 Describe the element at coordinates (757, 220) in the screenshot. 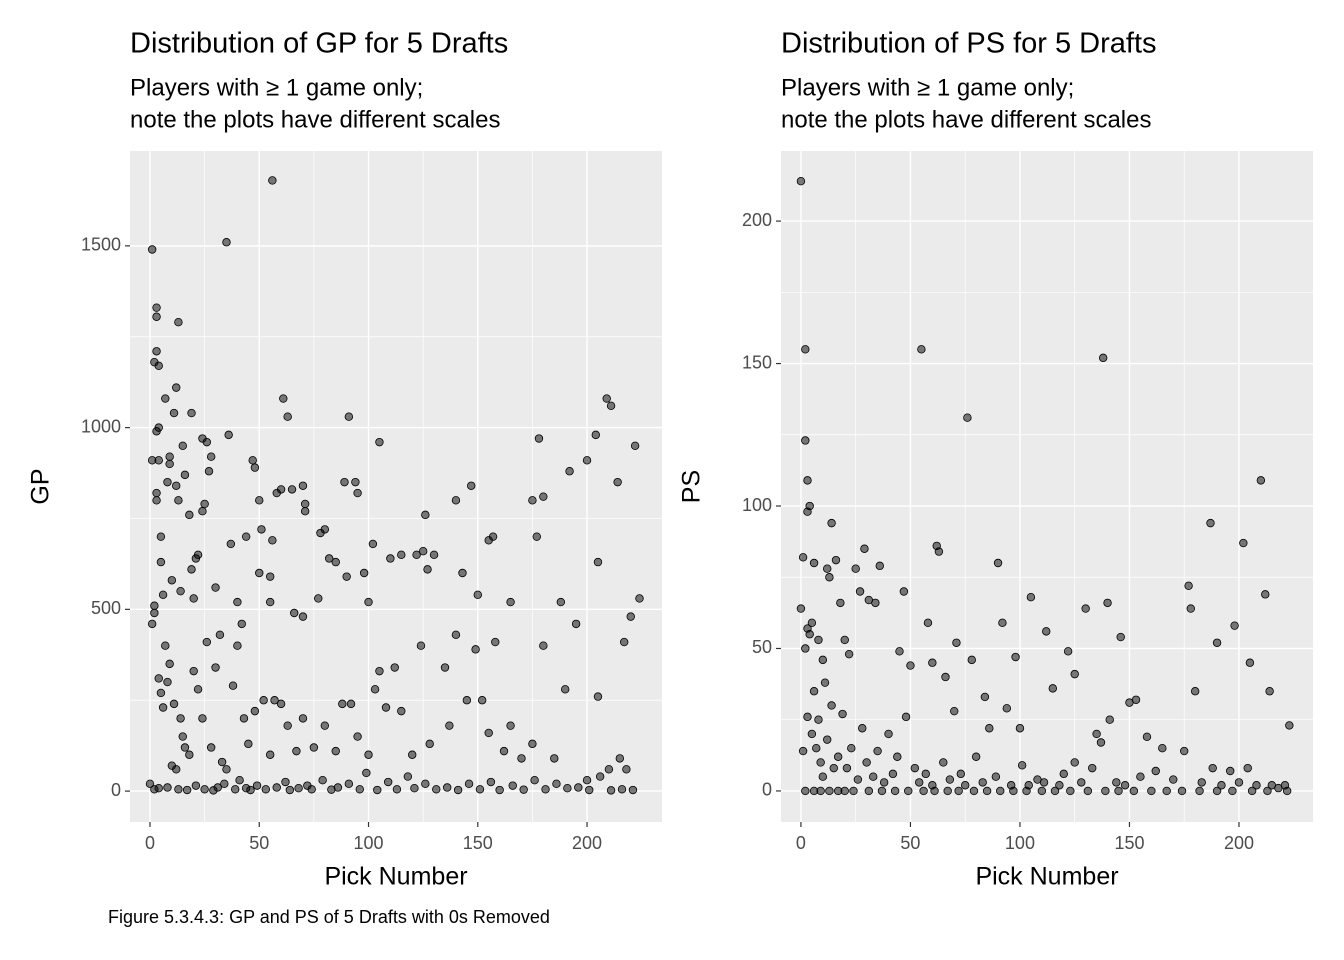

I see `y-tick-label: 200` at that location.